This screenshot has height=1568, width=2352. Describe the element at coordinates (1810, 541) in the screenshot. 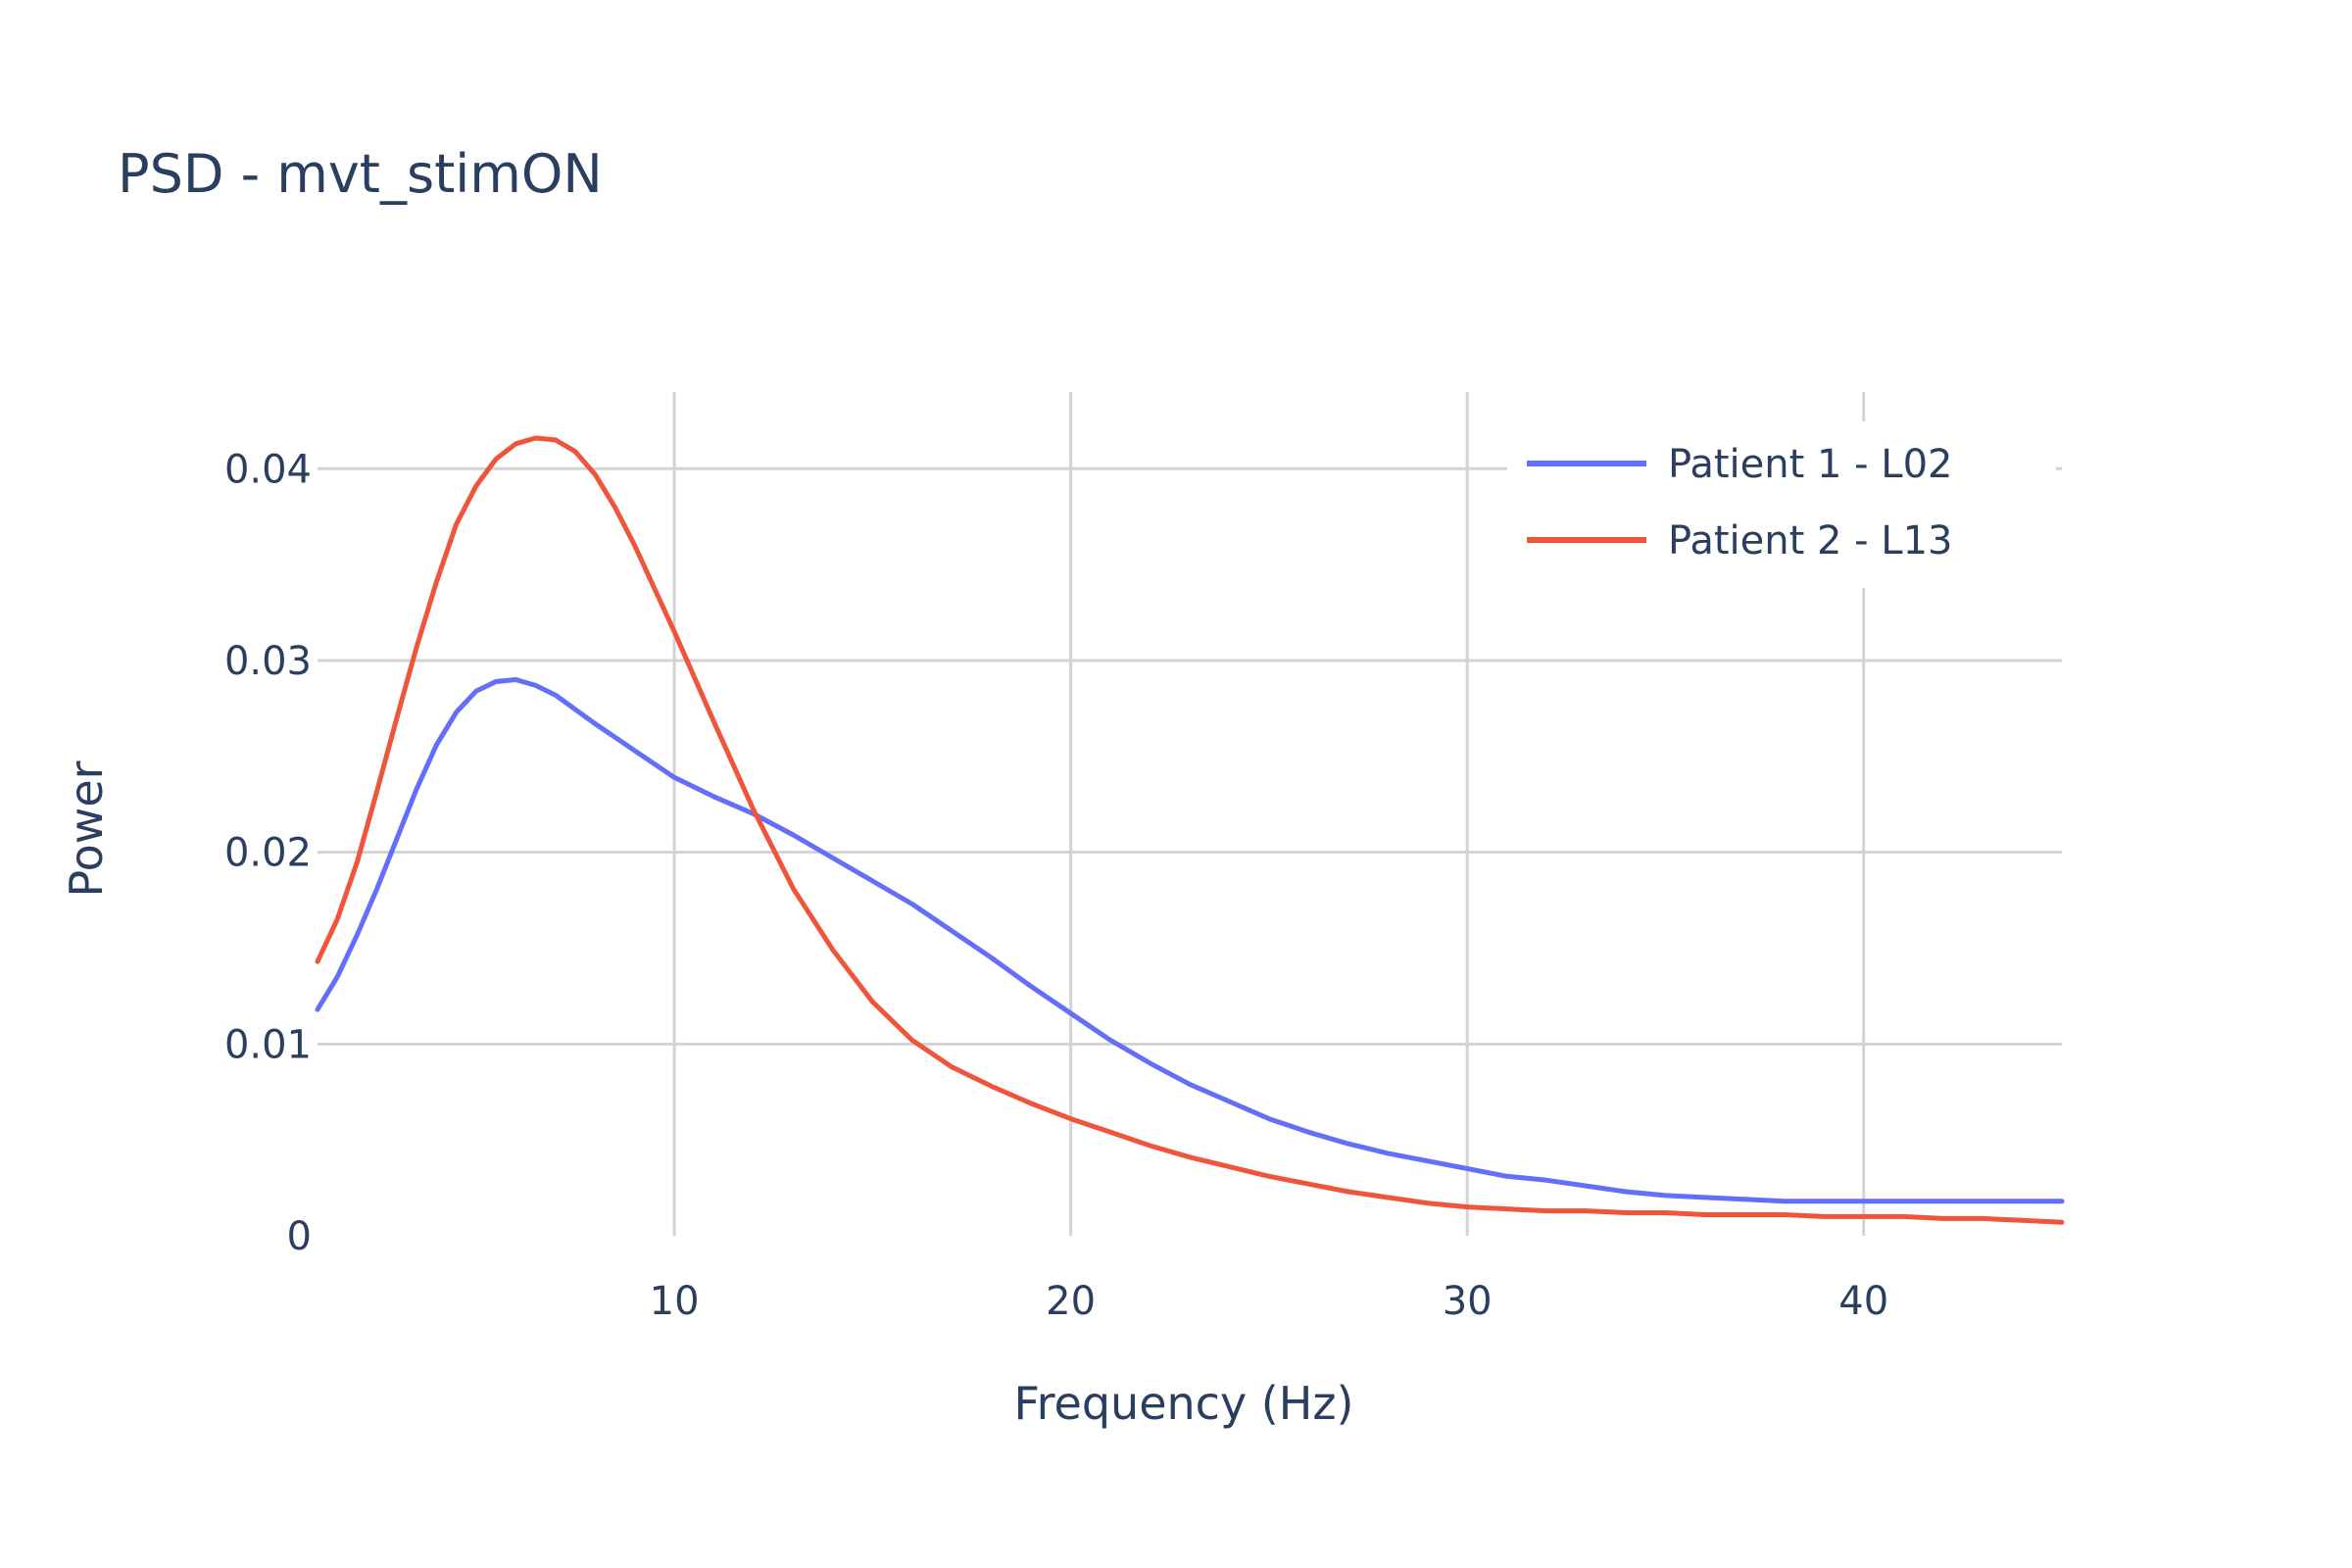

I see `legend-label-2: Patient 2 - L13` at that location.